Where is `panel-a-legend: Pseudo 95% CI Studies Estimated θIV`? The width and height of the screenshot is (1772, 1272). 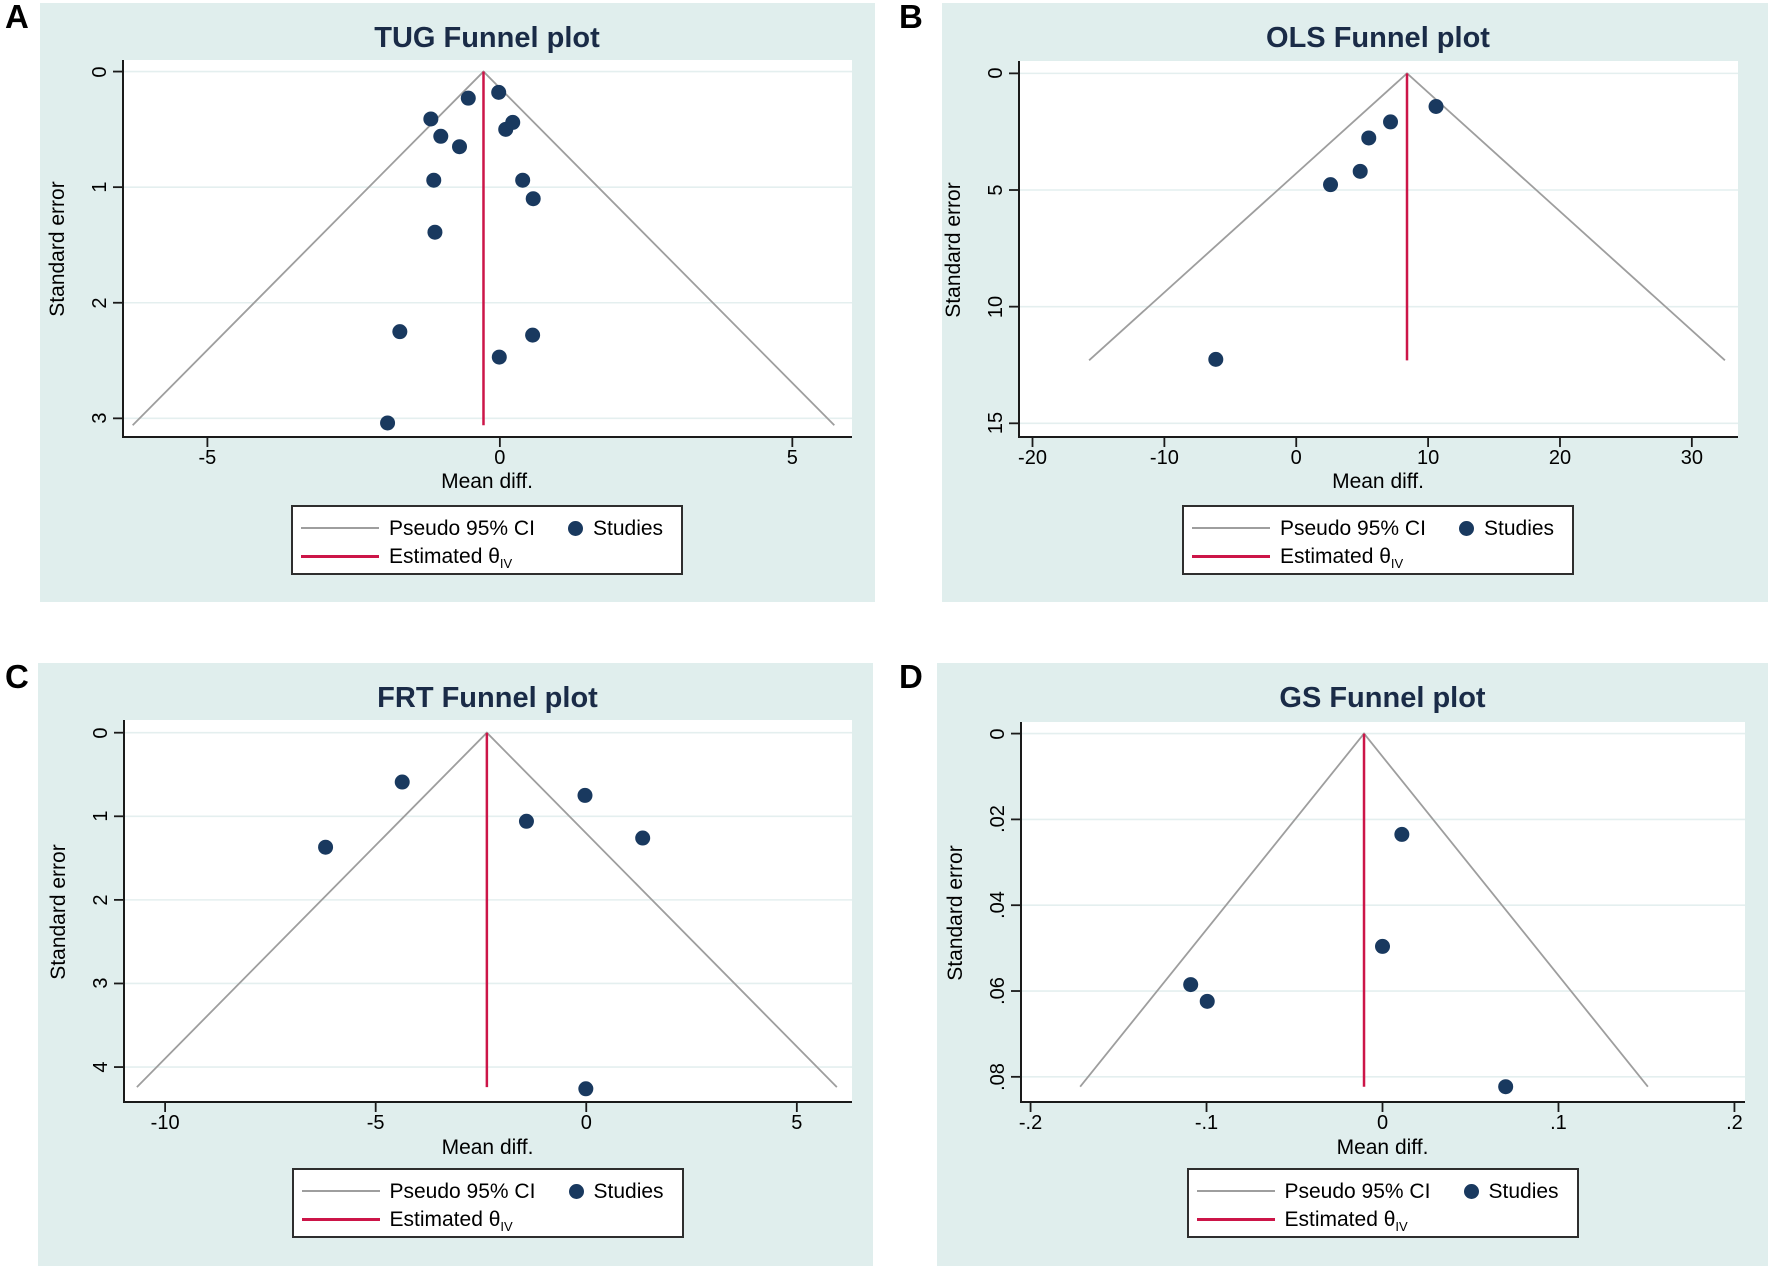 panel-a-legend: Pseudo 95% CI Studies Estimated θIV is located at coordinates (487, 540).